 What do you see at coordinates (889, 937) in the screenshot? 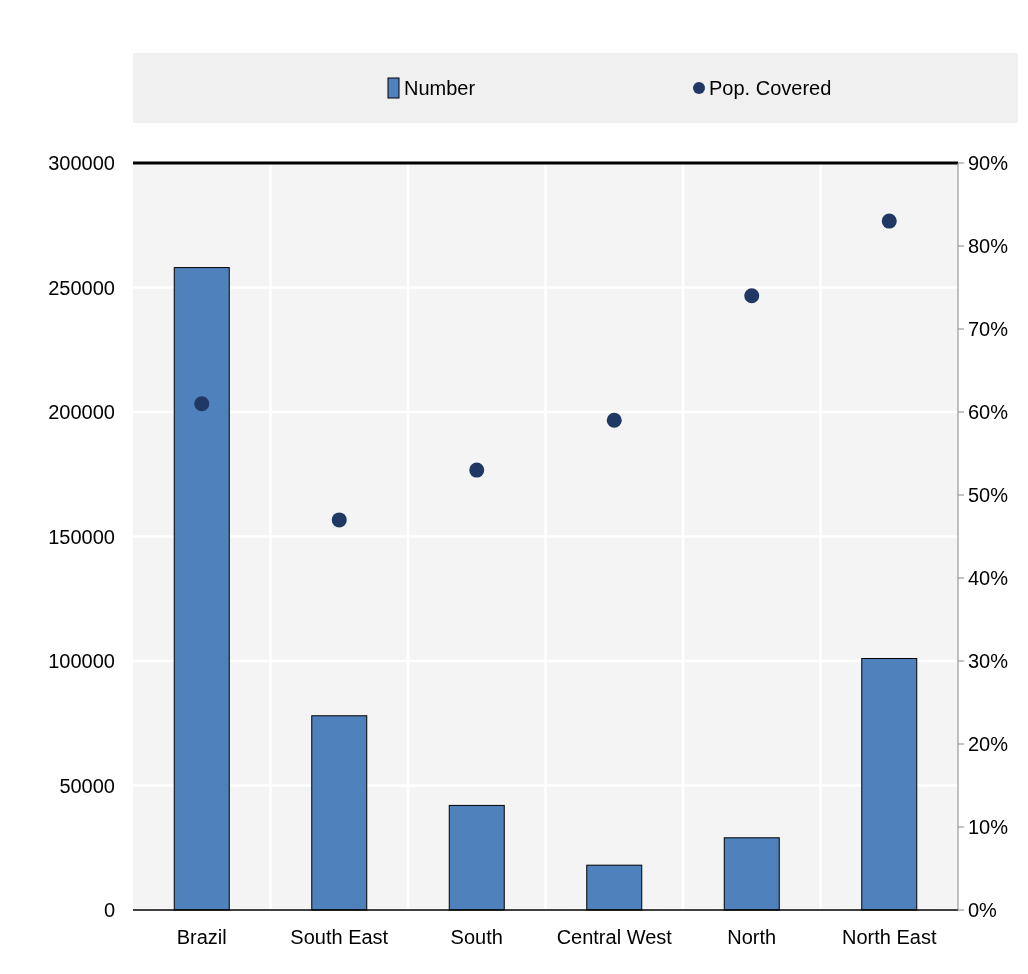
I see `x-tick-label: North East` at bounding box center [889, 937].